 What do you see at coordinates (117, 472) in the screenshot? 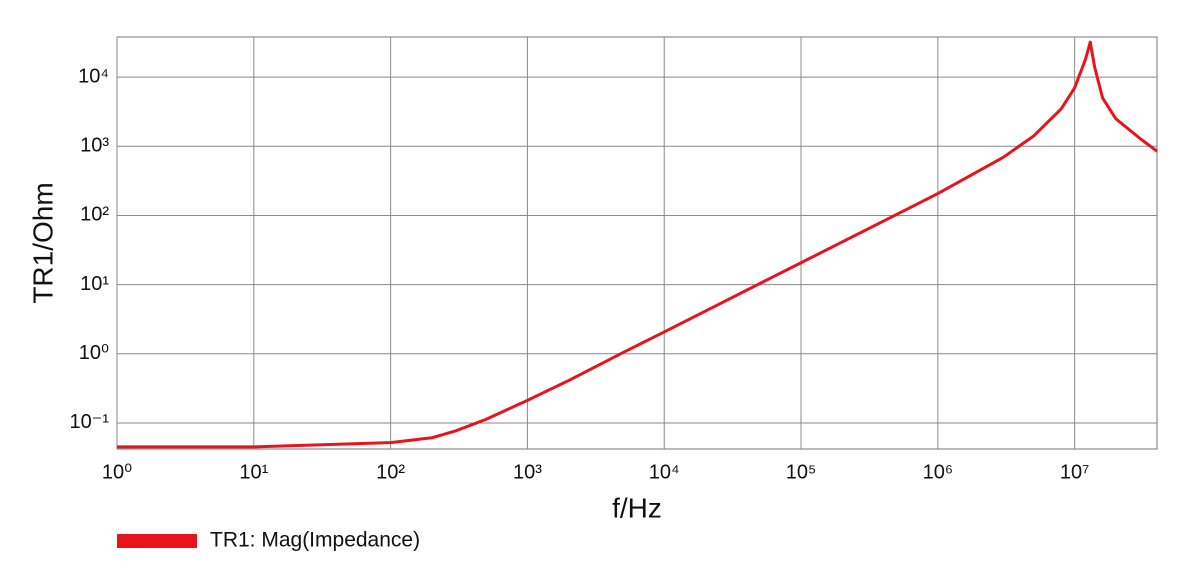
I see `x-tick-label: 10⁰` at bounding box center [117, 472].